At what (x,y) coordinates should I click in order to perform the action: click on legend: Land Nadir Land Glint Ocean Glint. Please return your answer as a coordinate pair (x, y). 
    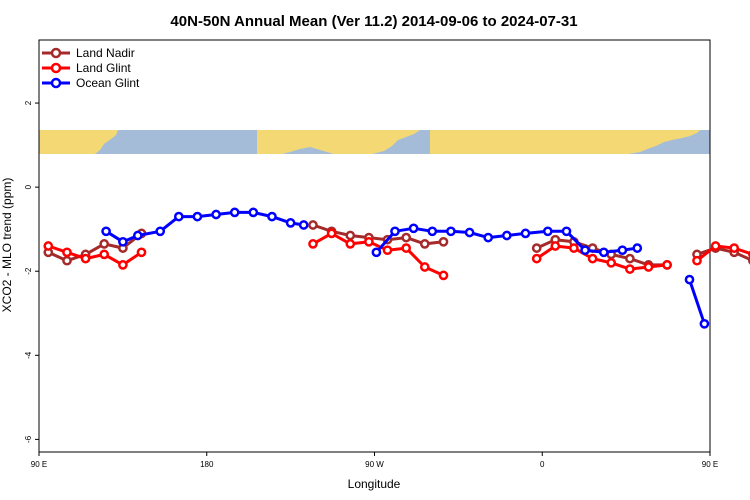
    Looking at the image, I should click on (91, 68).